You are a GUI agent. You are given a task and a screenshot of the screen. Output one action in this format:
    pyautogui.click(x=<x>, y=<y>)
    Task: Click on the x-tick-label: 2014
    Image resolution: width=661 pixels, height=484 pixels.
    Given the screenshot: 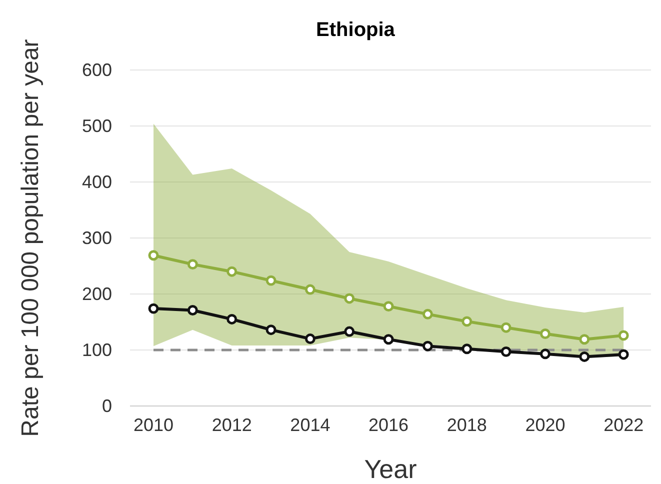 What is the action you would take?
    pyautogui.click(x=310, y=424)
    